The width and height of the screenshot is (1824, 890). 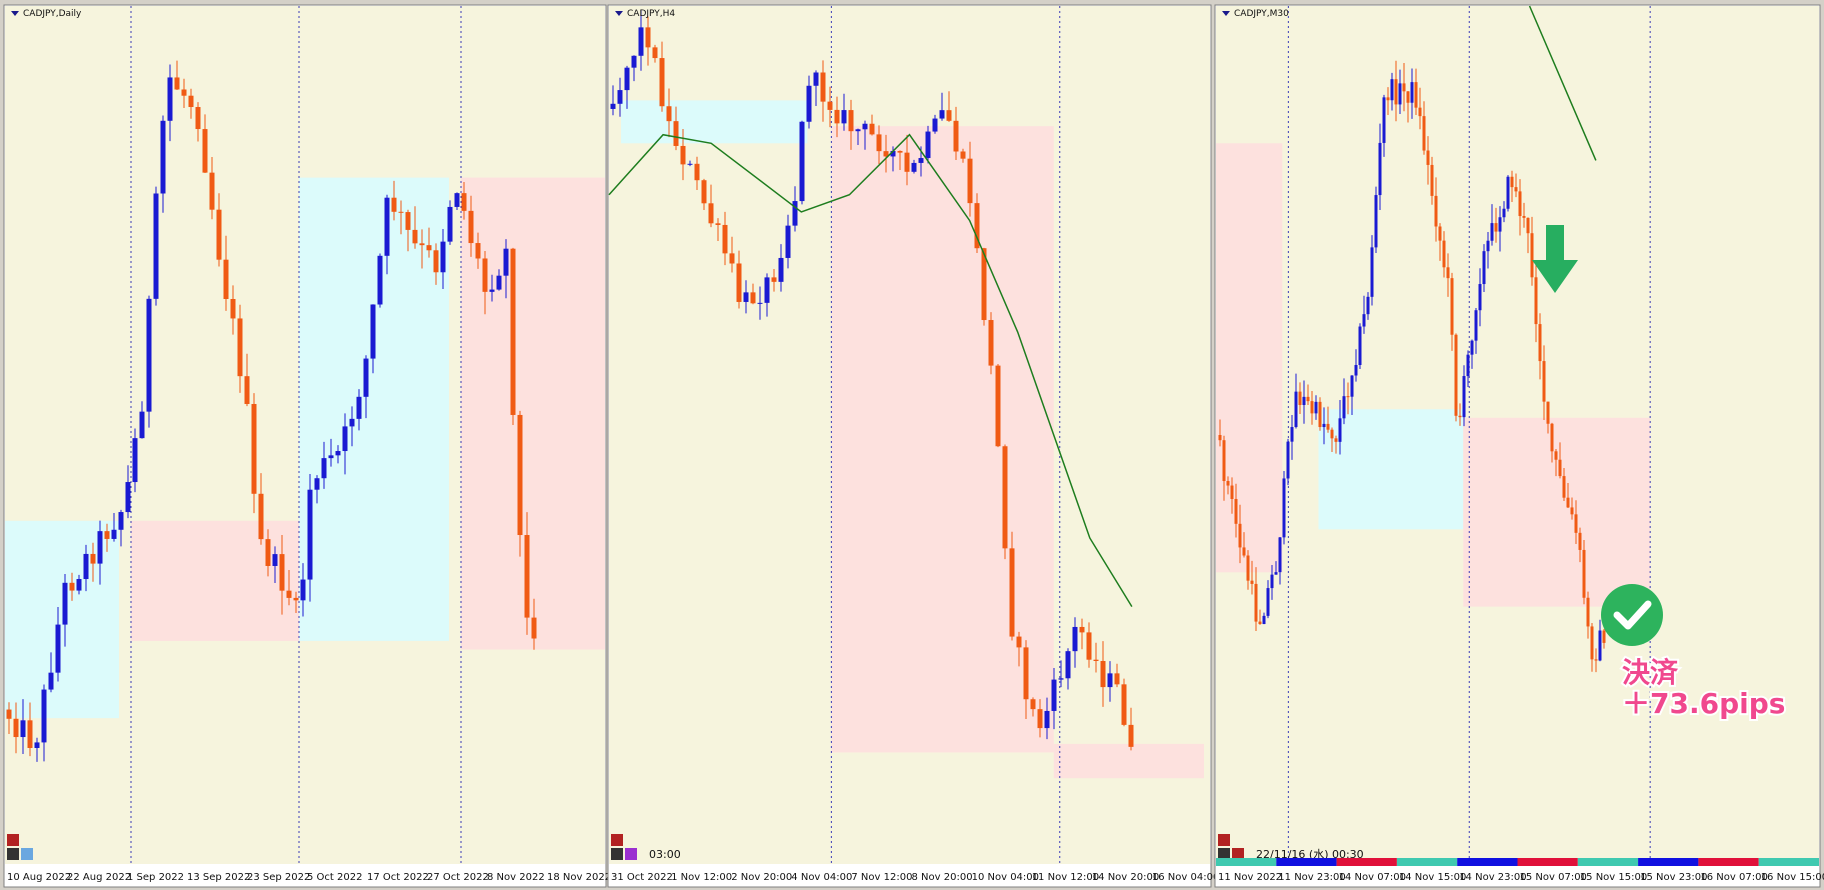 What do you see at coordinates (99, 877) in the screenshot?
I see `x-axis-label: 22 Aug 2022` at bounding box center [99, 877].